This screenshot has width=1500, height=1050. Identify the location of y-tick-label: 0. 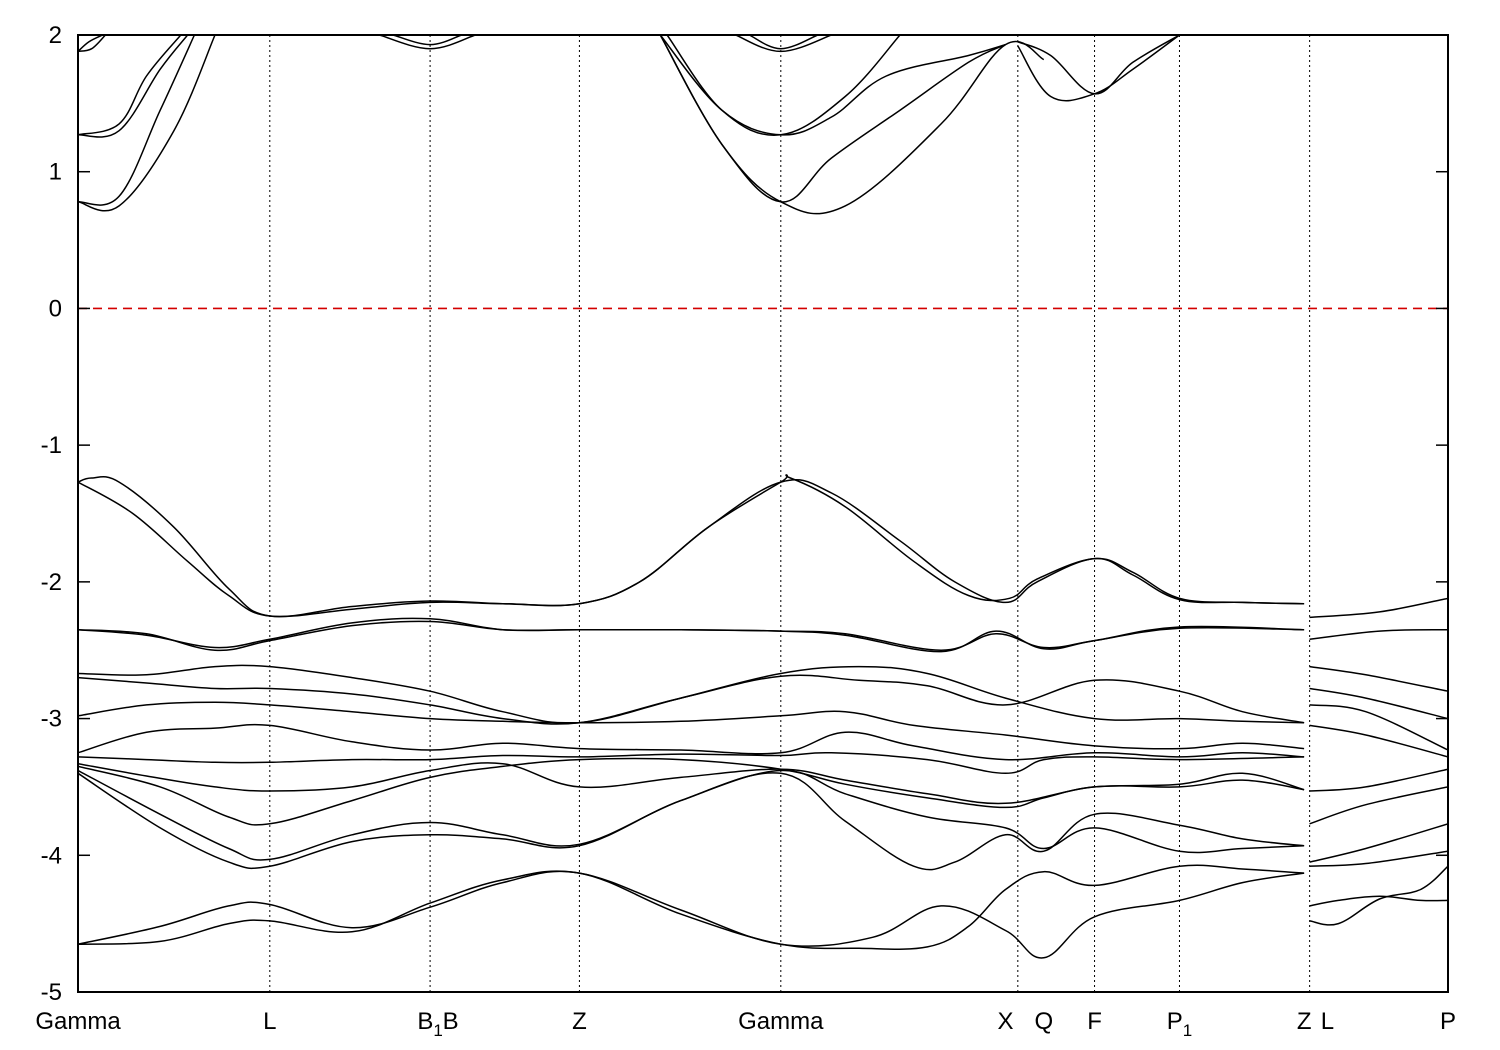
(55, 308).